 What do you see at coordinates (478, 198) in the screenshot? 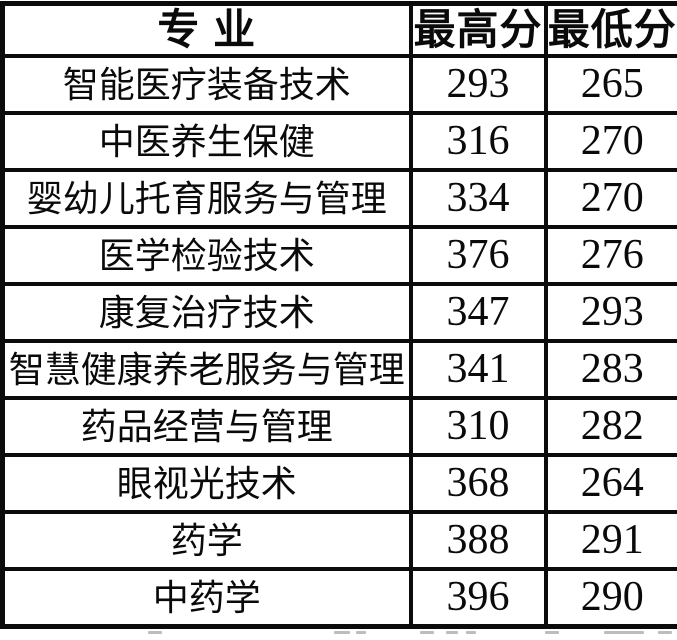
I see `max-score-cell: 334` at bounding box center [478, 198].